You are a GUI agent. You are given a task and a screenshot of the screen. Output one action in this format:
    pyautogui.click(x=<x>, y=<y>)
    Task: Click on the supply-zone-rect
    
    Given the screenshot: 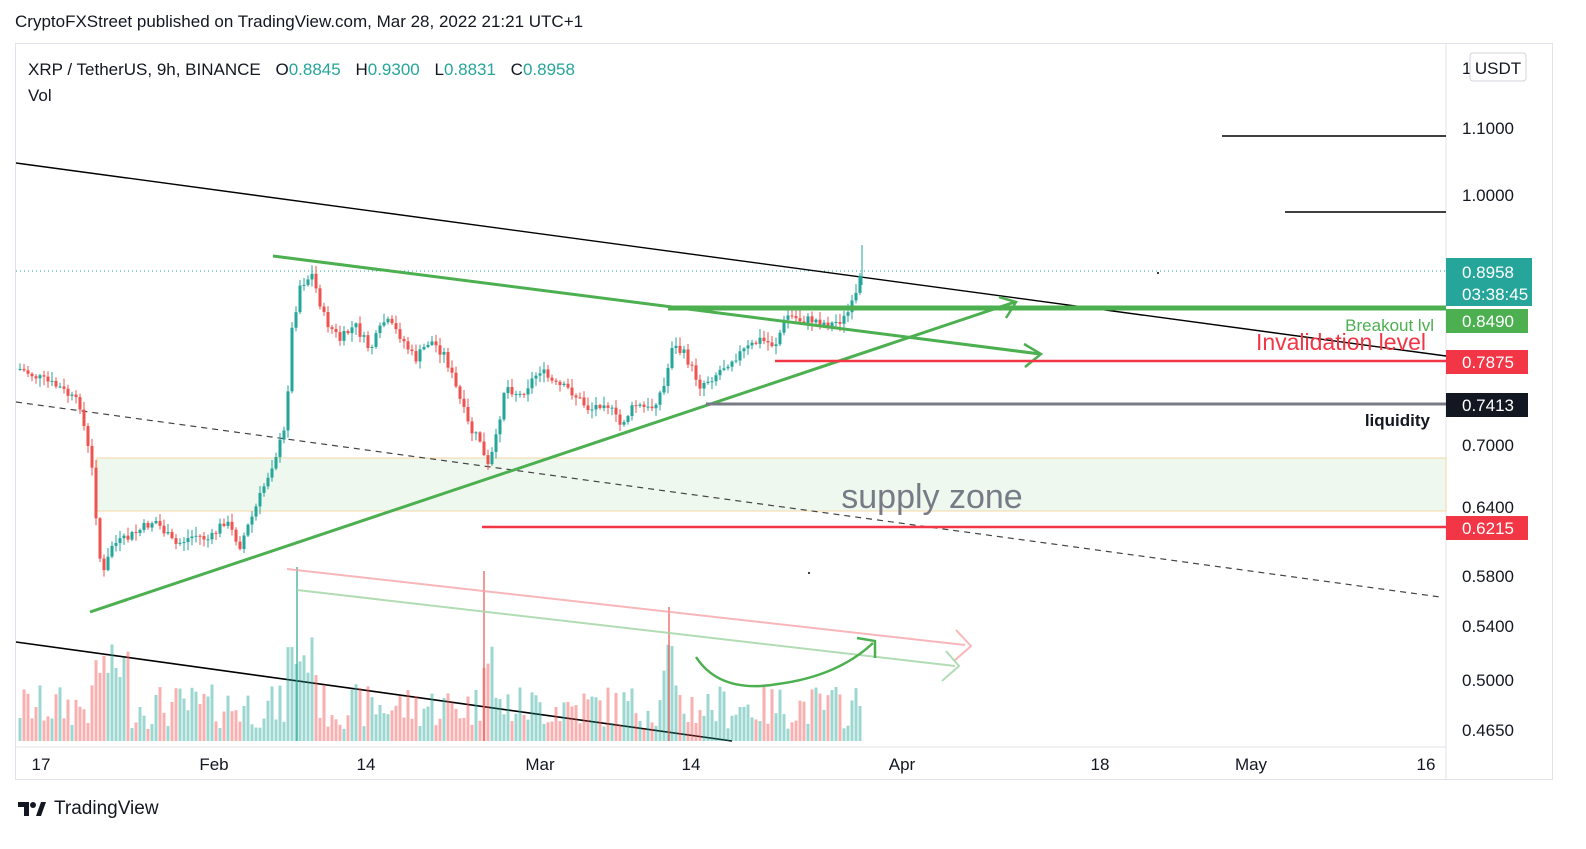 What is the action you would take?
    pyautogui.click(x=771, y=484)
    